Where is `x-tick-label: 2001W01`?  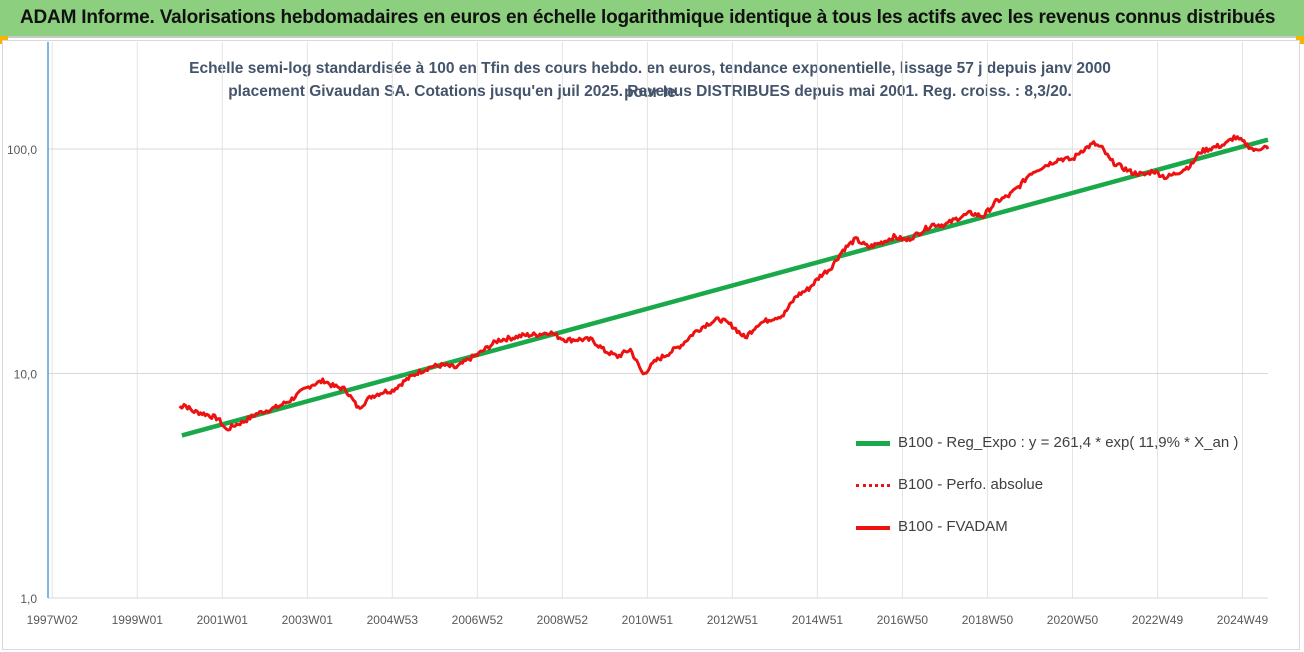
x-tick-label: 2001W01 is located at coordinates (223, 620).